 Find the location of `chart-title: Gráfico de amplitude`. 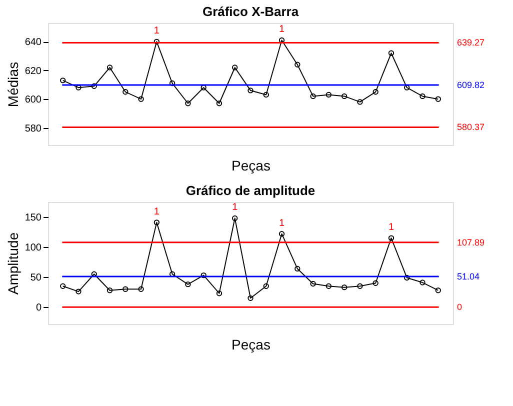

chart-title: Gráfico de amplitude is located at coordinates (251, 190).